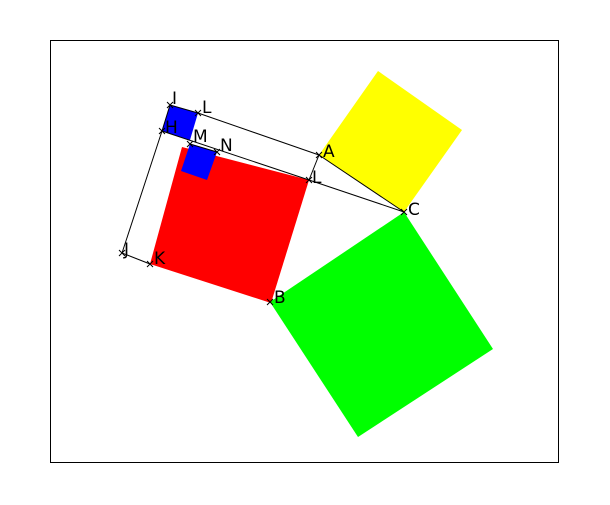 The image size is (610, 505). I want to click on construction-lines, so click(263, 184).